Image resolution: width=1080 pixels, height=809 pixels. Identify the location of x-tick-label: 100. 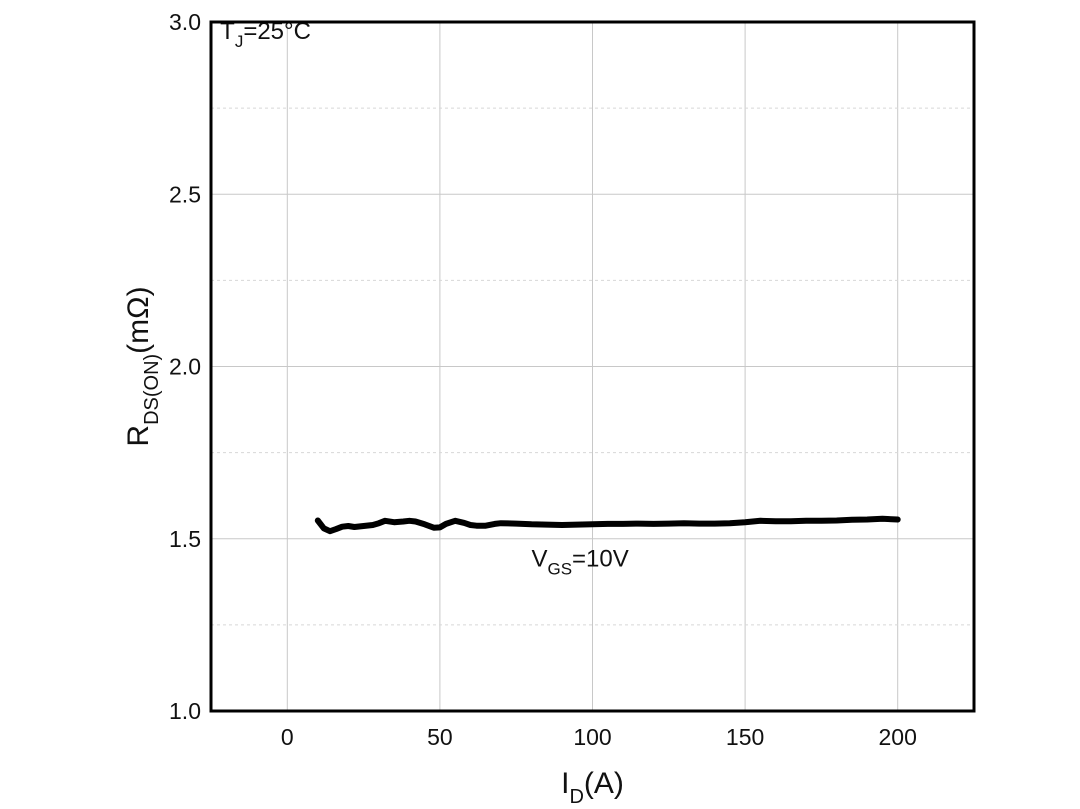
(592, 737).